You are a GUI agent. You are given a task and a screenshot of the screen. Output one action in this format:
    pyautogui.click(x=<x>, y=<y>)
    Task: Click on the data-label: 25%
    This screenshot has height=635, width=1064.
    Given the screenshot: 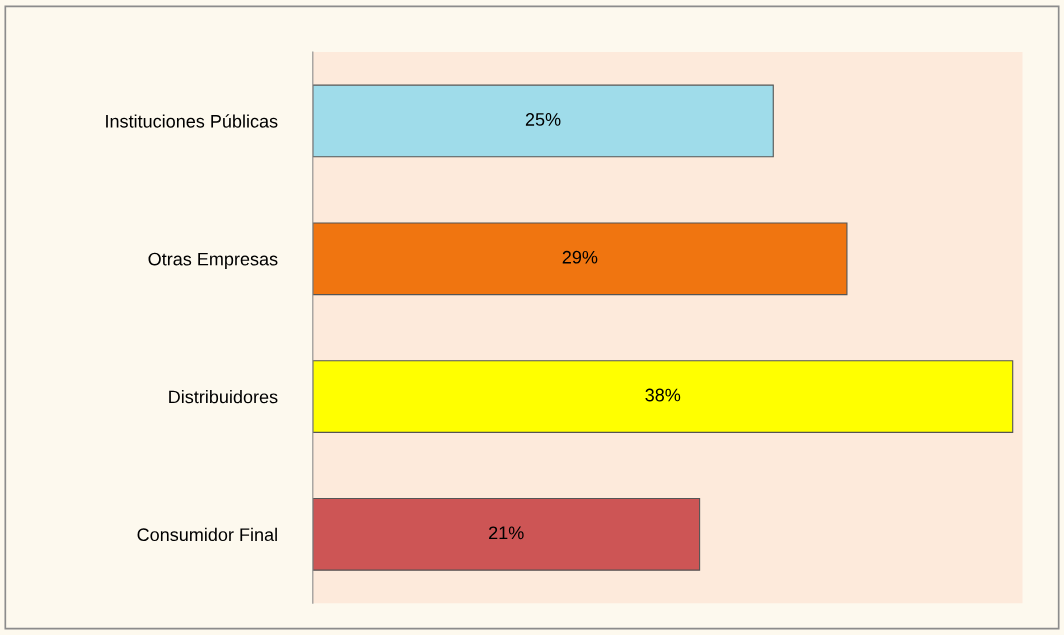 What is the action you would take?
    pyautogui.click(x=543, y=119)
    